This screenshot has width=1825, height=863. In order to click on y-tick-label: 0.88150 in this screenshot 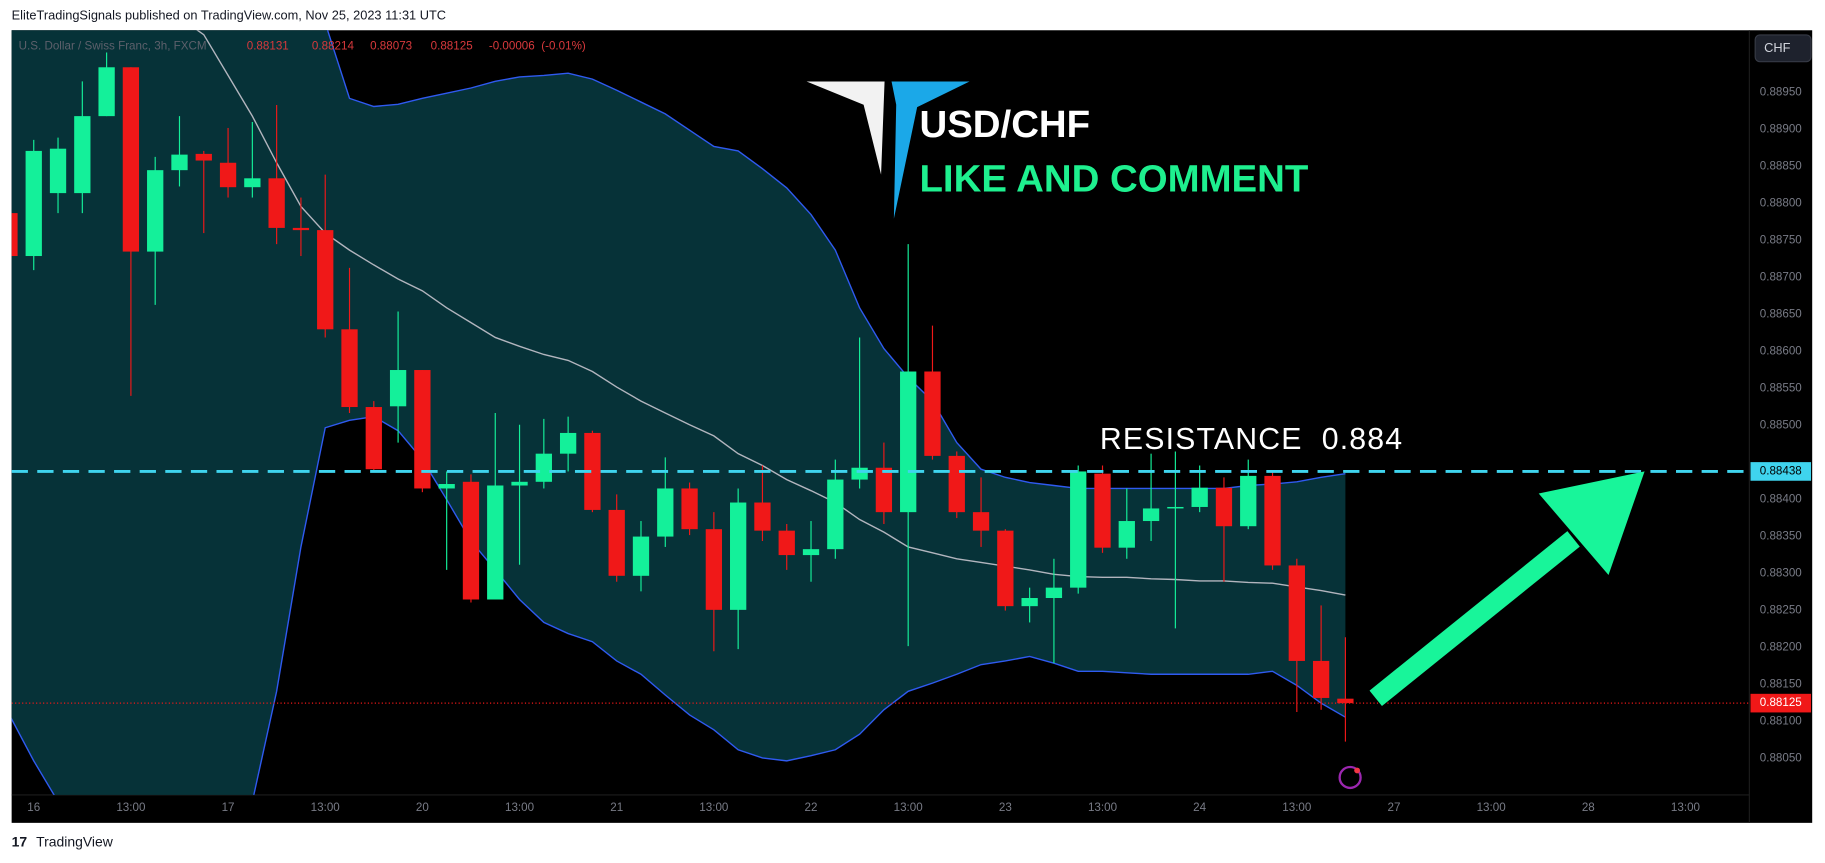, I will do `click(1781, 684)`.